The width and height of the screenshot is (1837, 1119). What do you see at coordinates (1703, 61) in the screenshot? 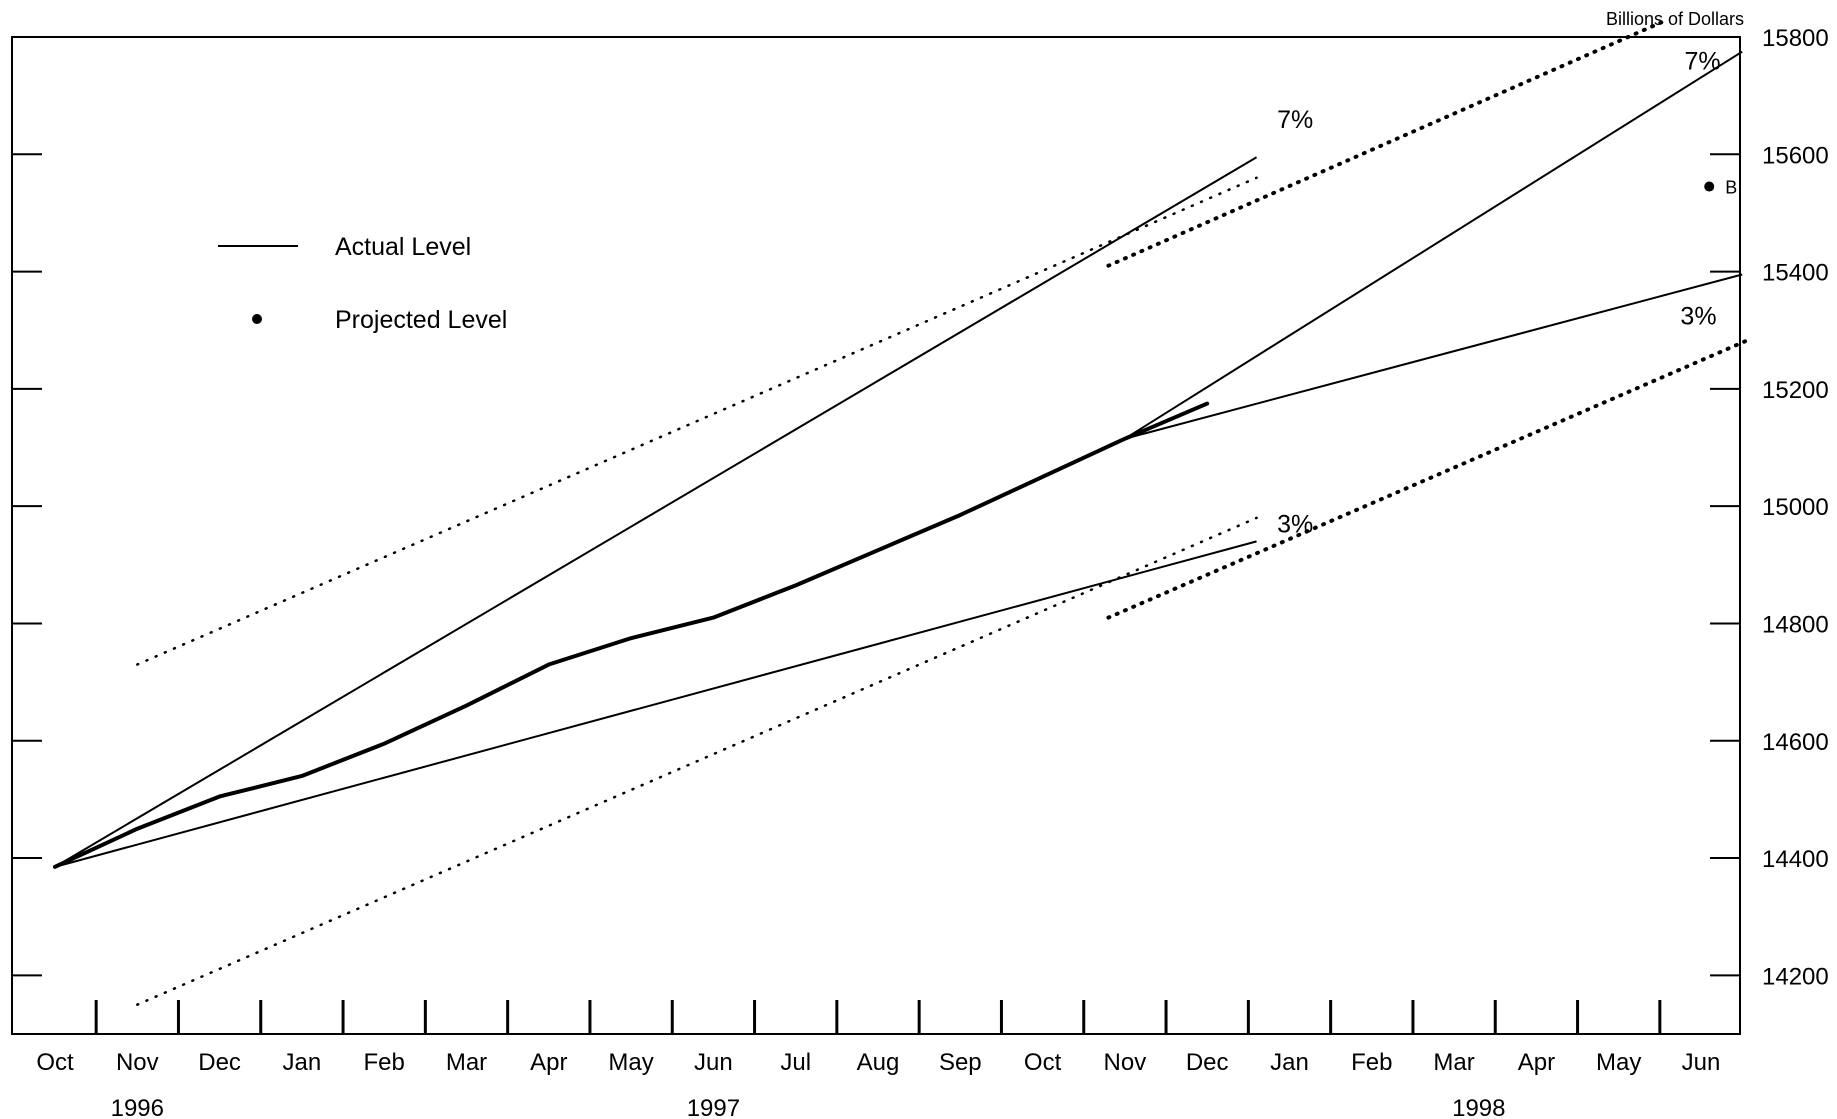
I see `band-label-2: 7%` at bounding box center [1703, 61].